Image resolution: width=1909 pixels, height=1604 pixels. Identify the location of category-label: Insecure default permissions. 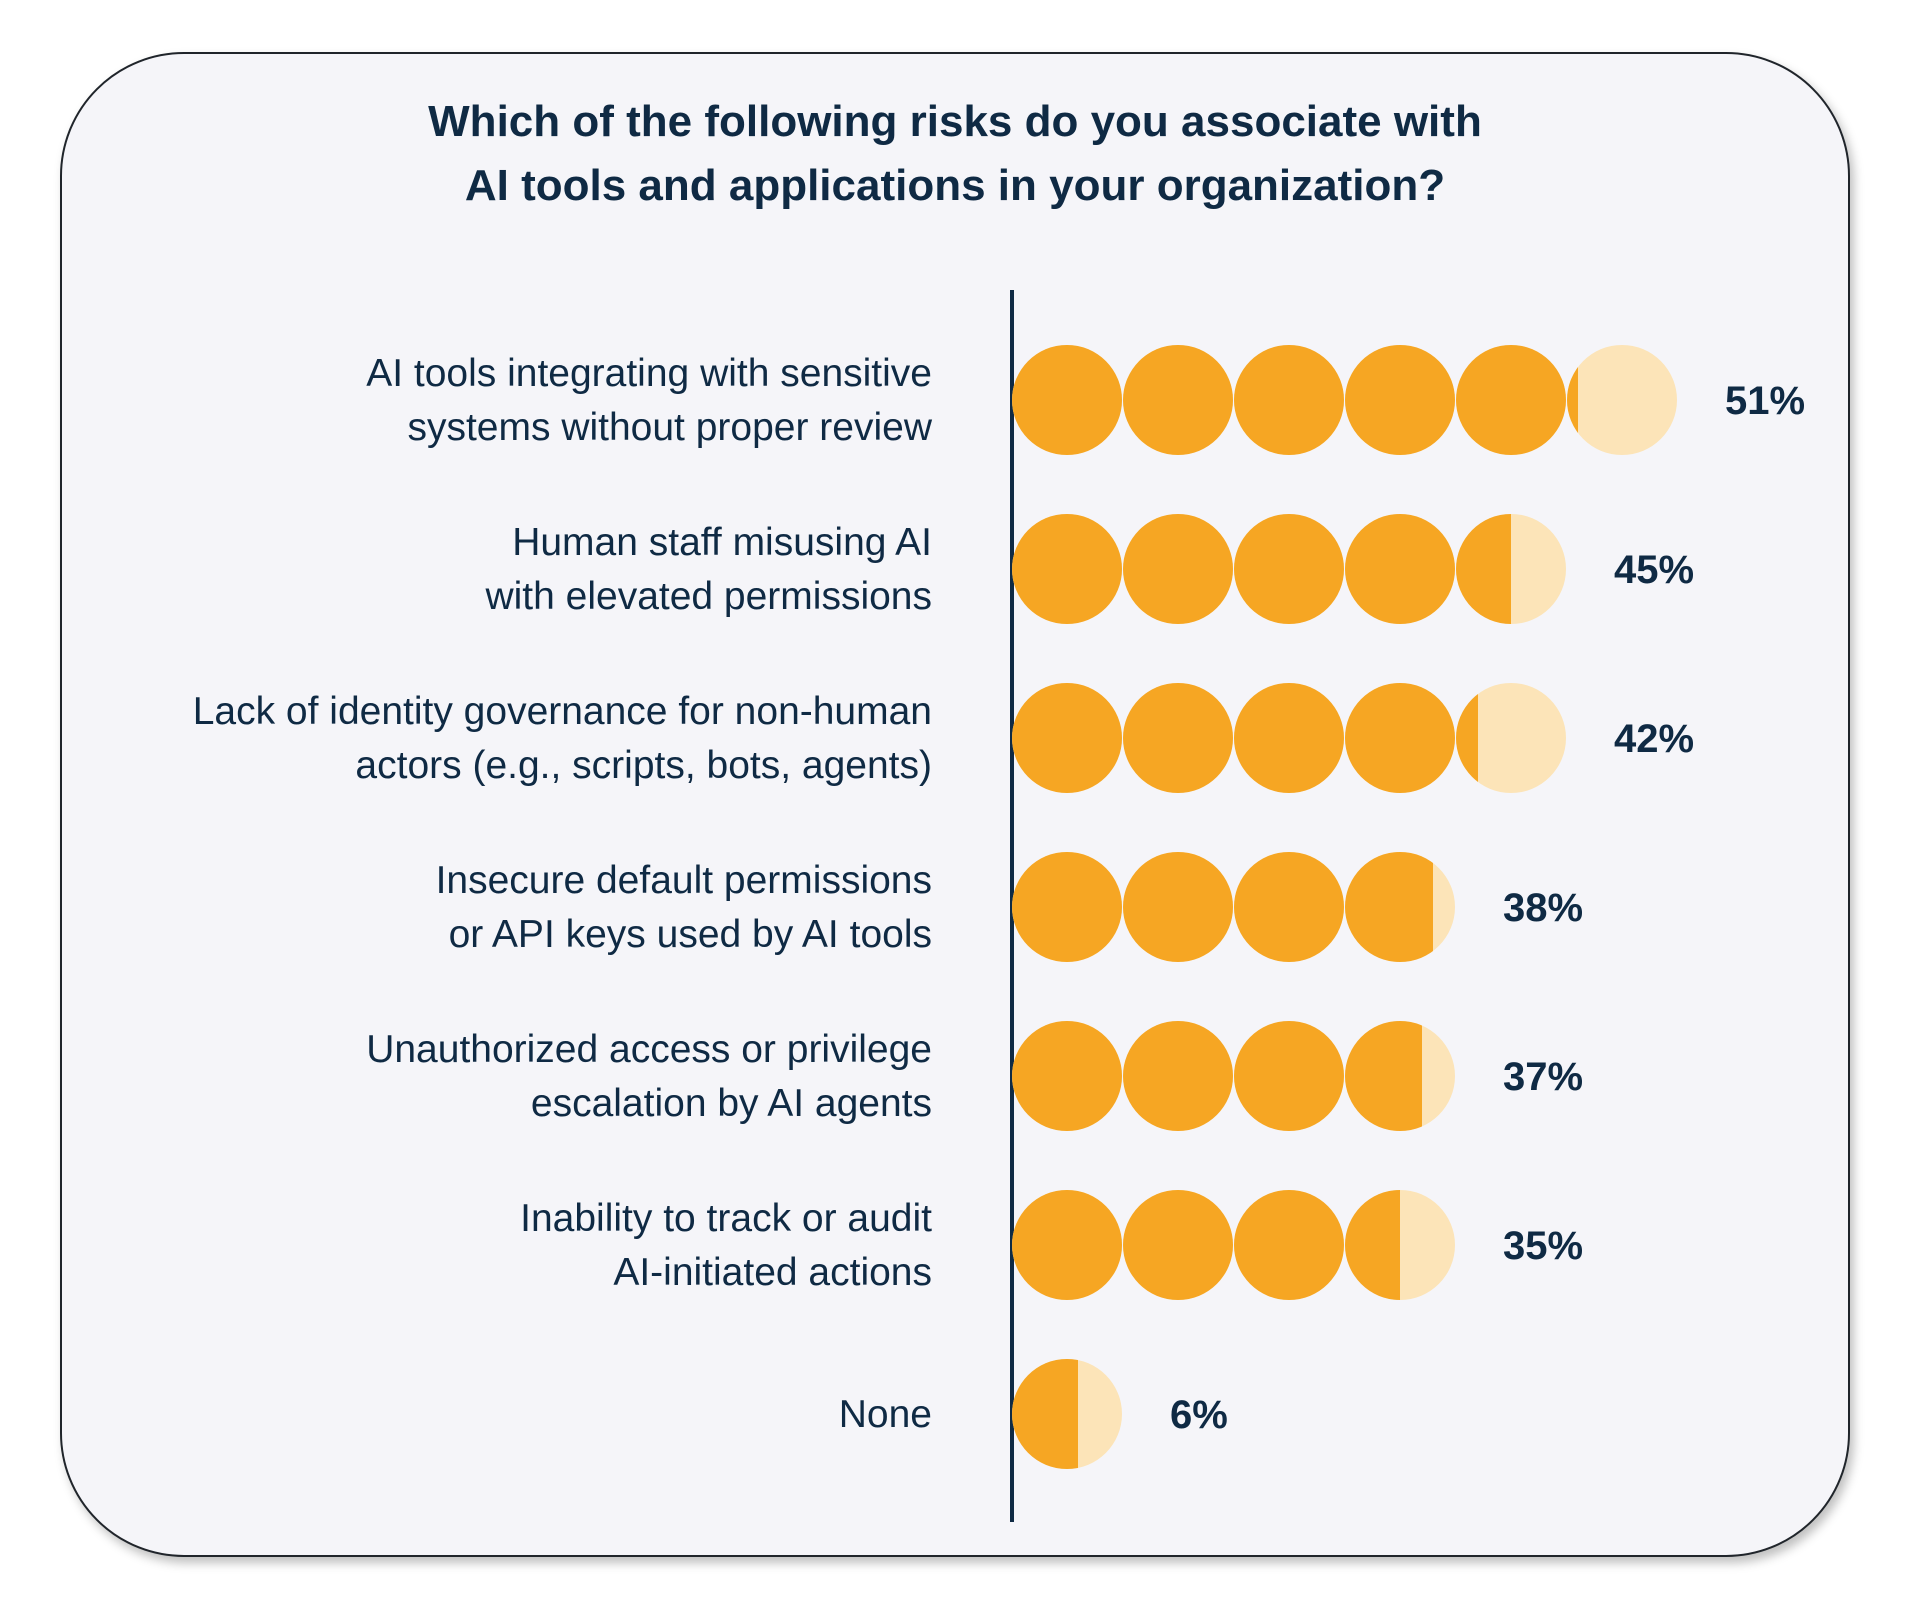
(684, 880).